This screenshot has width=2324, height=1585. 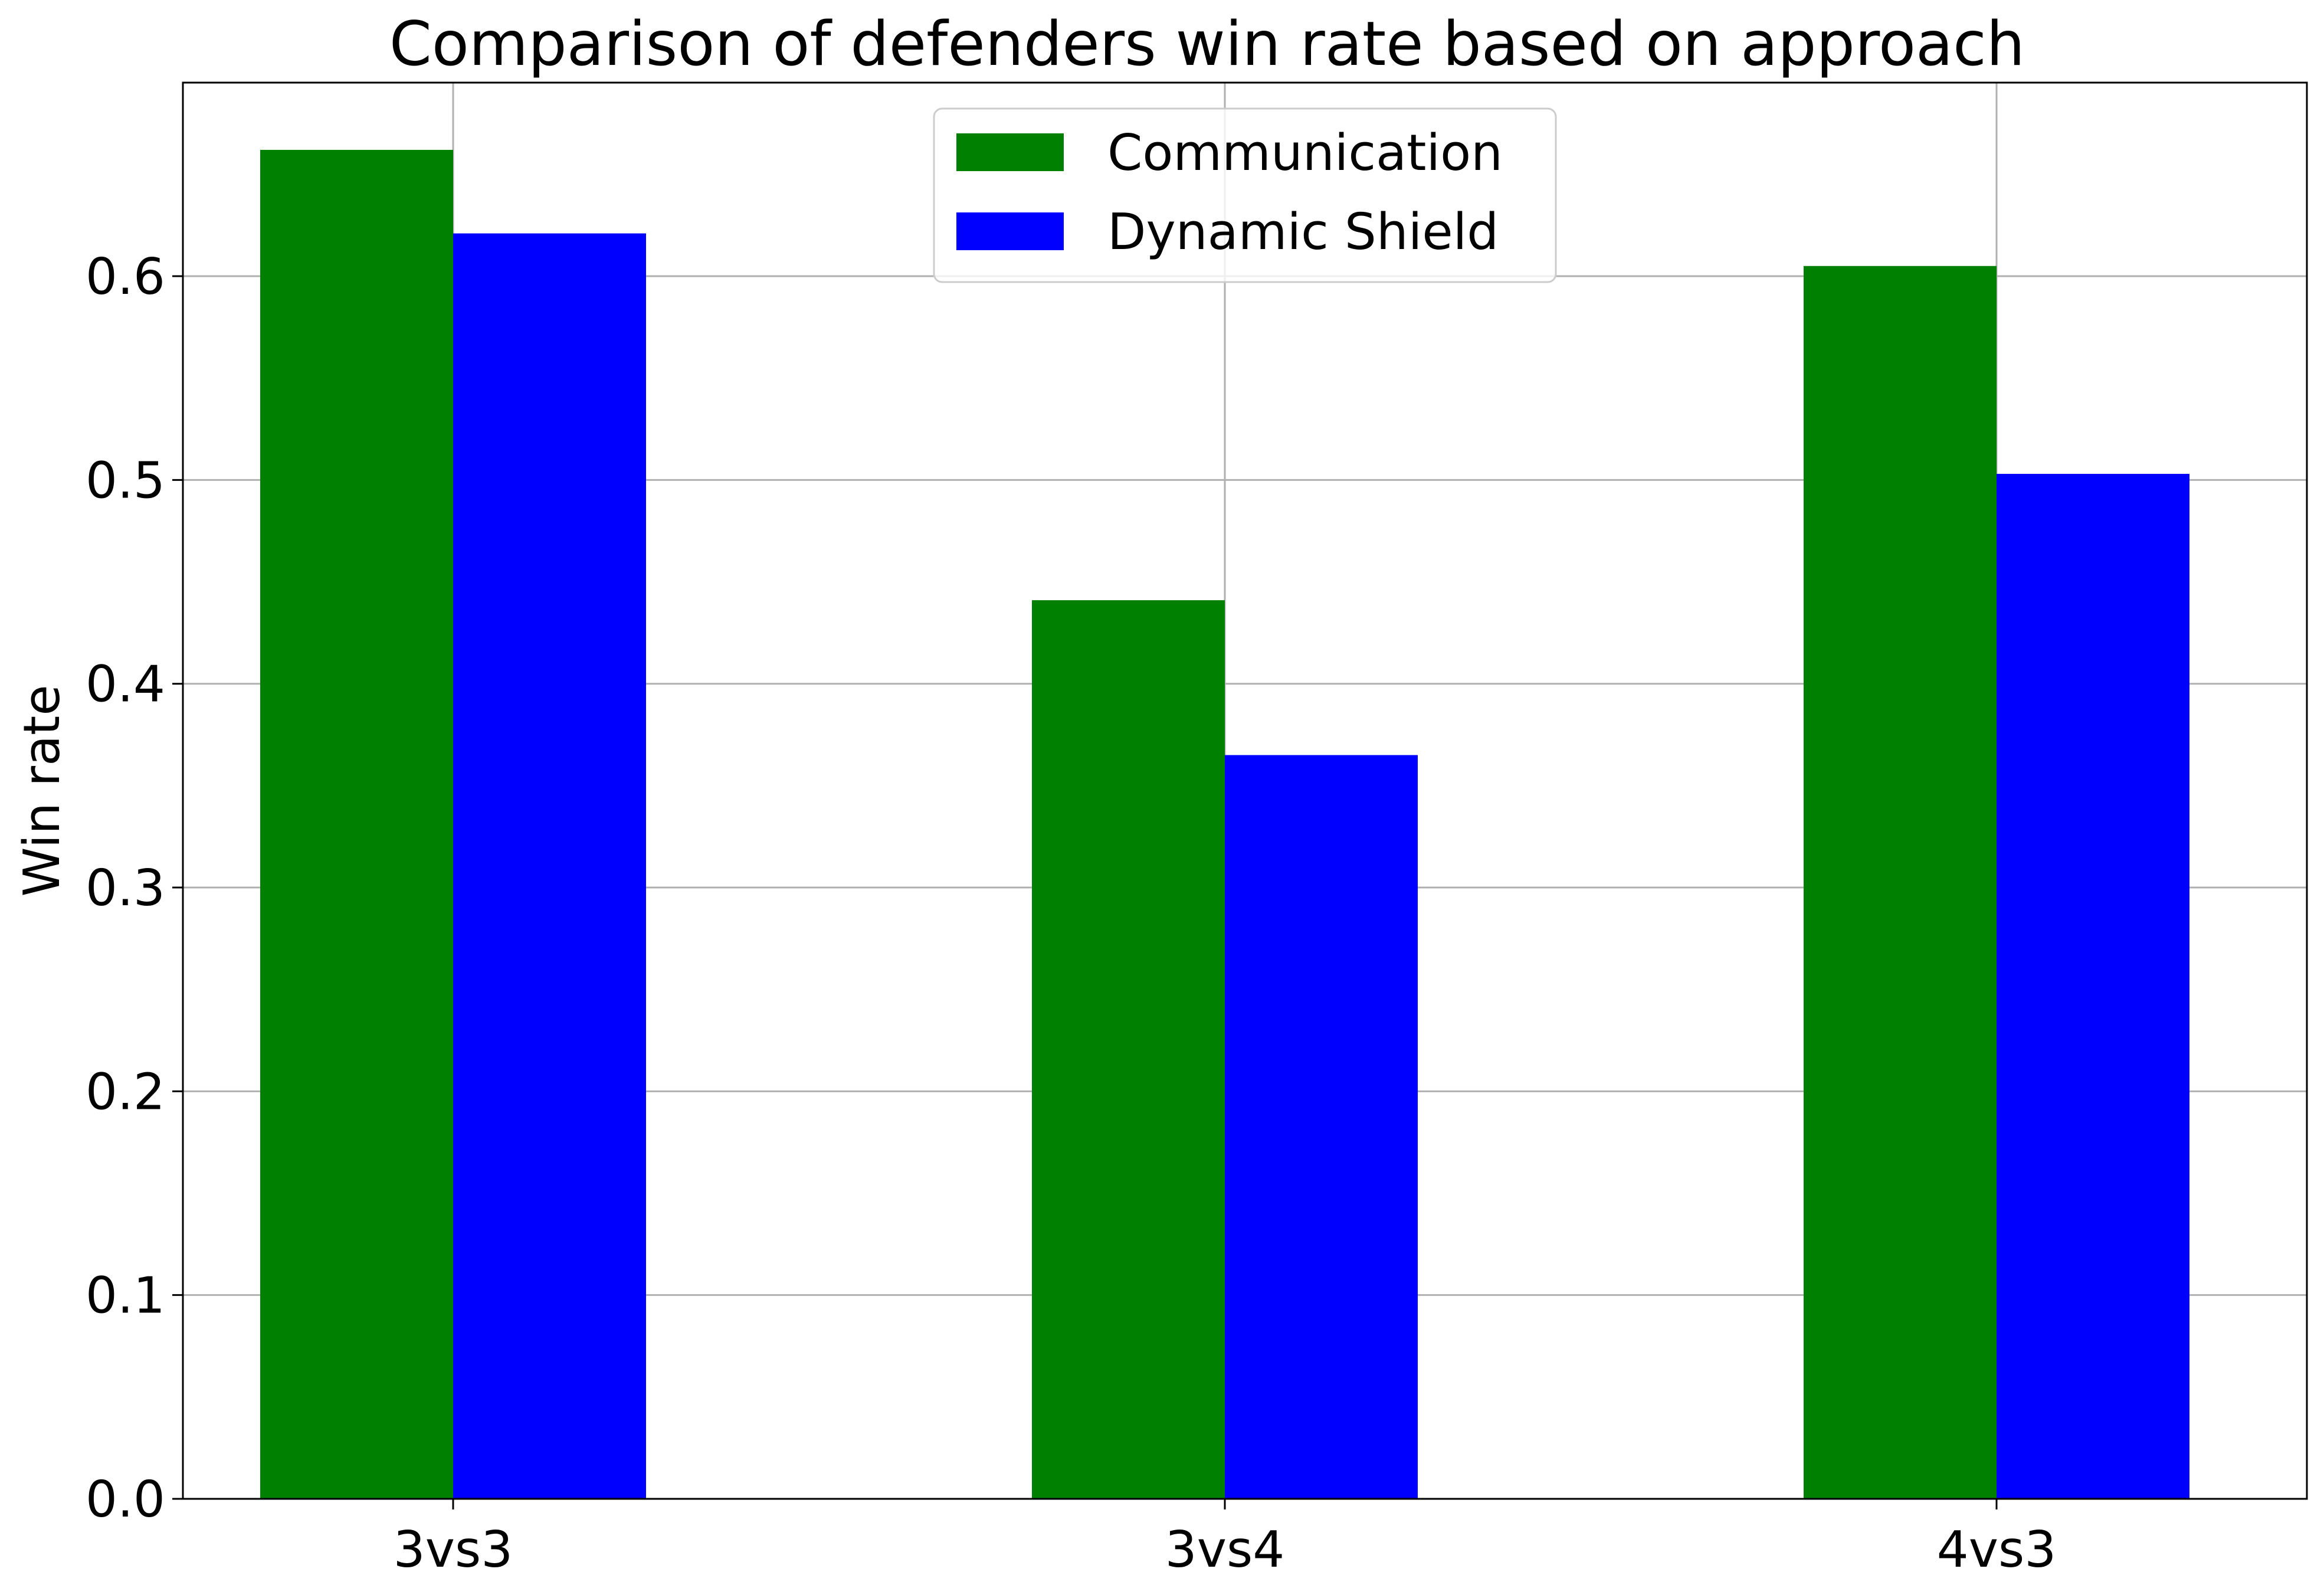 What do you see at coordinates (42, 790) in the screenshot?
I see `y-axis-label: Win rate` at bounding box center [42, 790].